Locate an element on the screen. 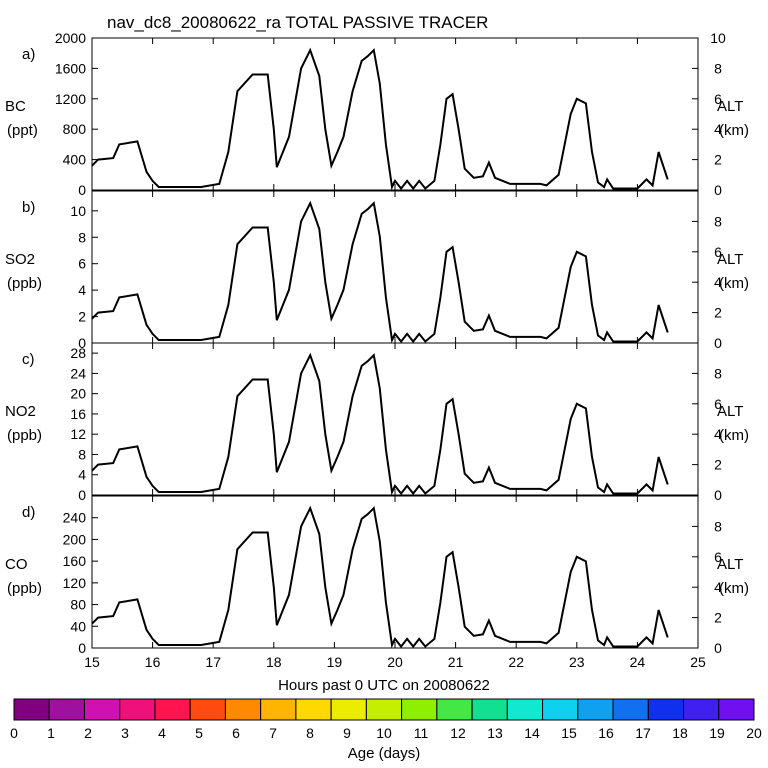 This screenshot has height=768, width=768. colorbar-tick-label: 15 is located at coordinates (569, 733).